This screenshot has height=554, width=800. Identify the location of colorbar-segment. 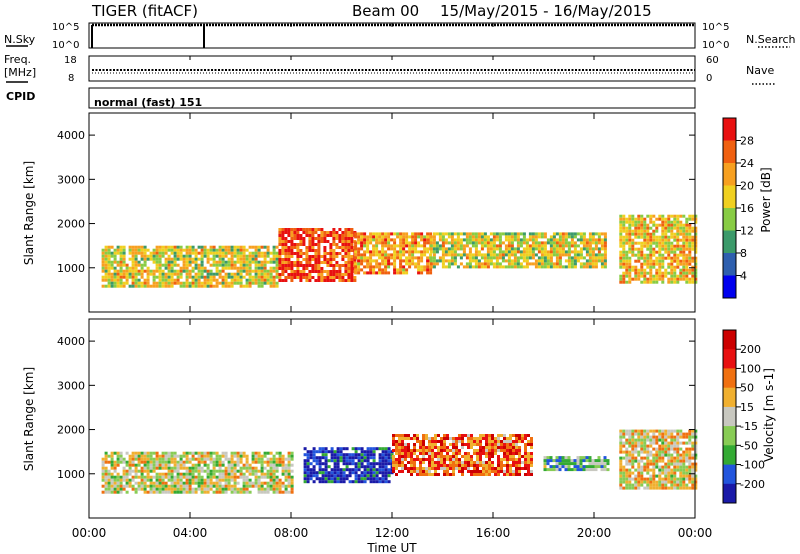
(729, 129).